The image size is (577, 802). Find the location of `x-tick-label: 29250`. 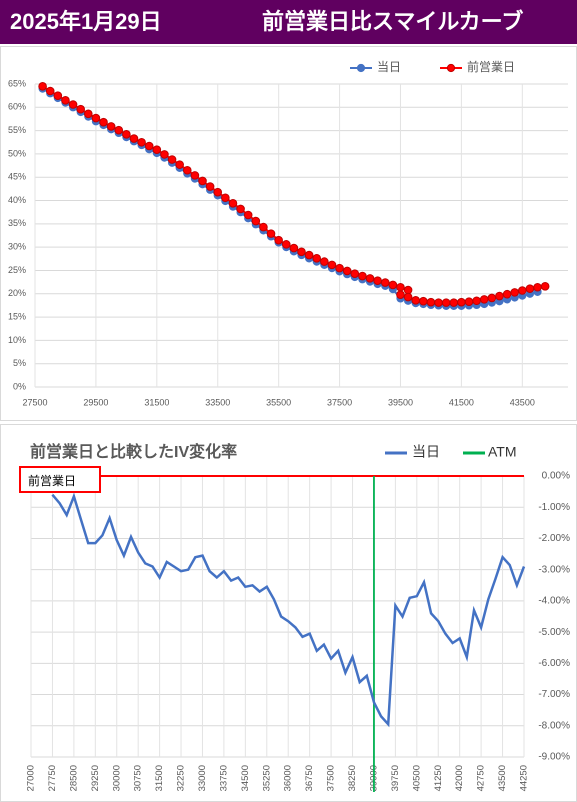

x-tick-label: 29250 is located at coordinates (95, 778).